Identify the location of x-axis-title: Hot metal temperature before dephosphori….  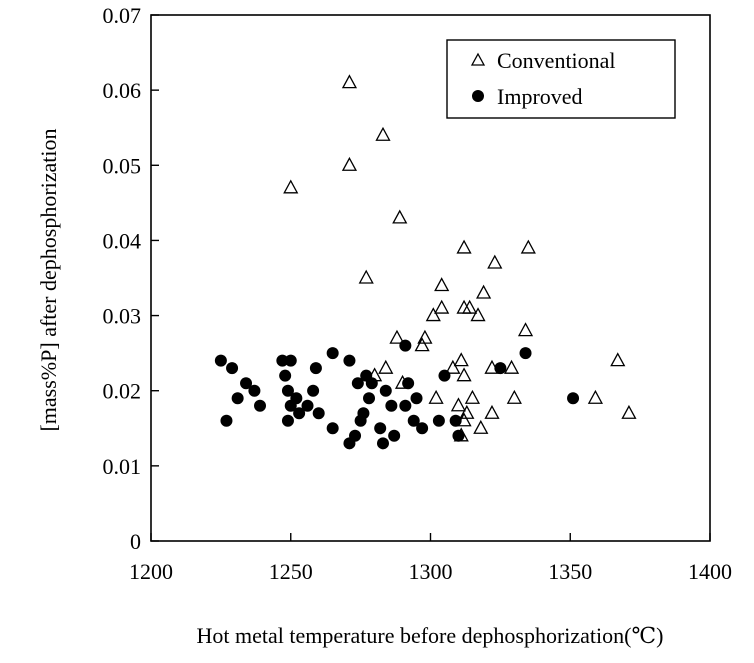
(430, 635).